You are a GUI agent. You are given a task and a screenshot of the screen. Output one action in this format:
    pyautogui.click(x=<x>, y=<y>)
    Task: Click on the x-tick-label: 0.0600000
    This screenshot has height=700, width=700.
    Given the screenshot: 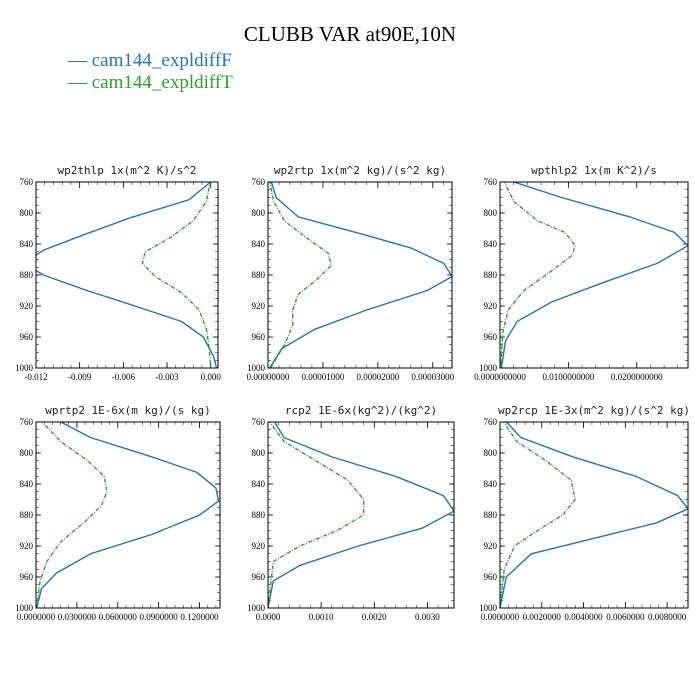 What is the action you would take?
    pyautogui.click(x=118, y=617)
    